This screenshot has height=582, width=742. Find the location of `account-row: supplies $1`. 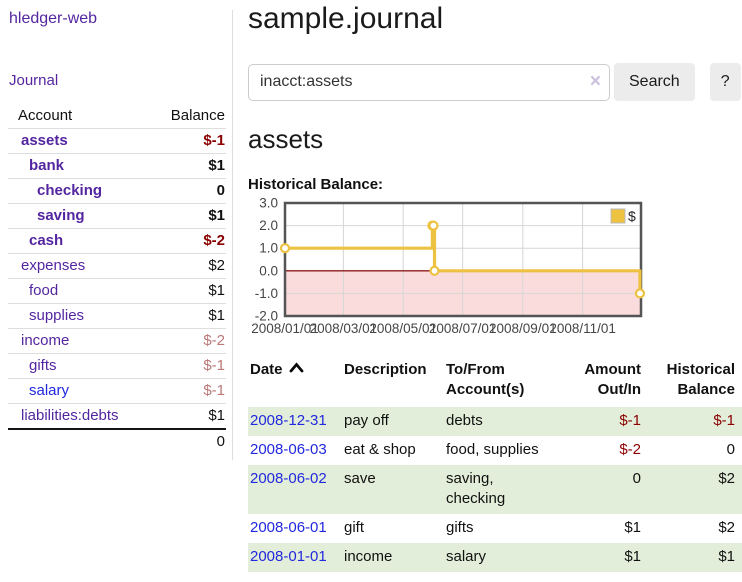

account-row: supplies $1 is located at coordinates (117, 316).